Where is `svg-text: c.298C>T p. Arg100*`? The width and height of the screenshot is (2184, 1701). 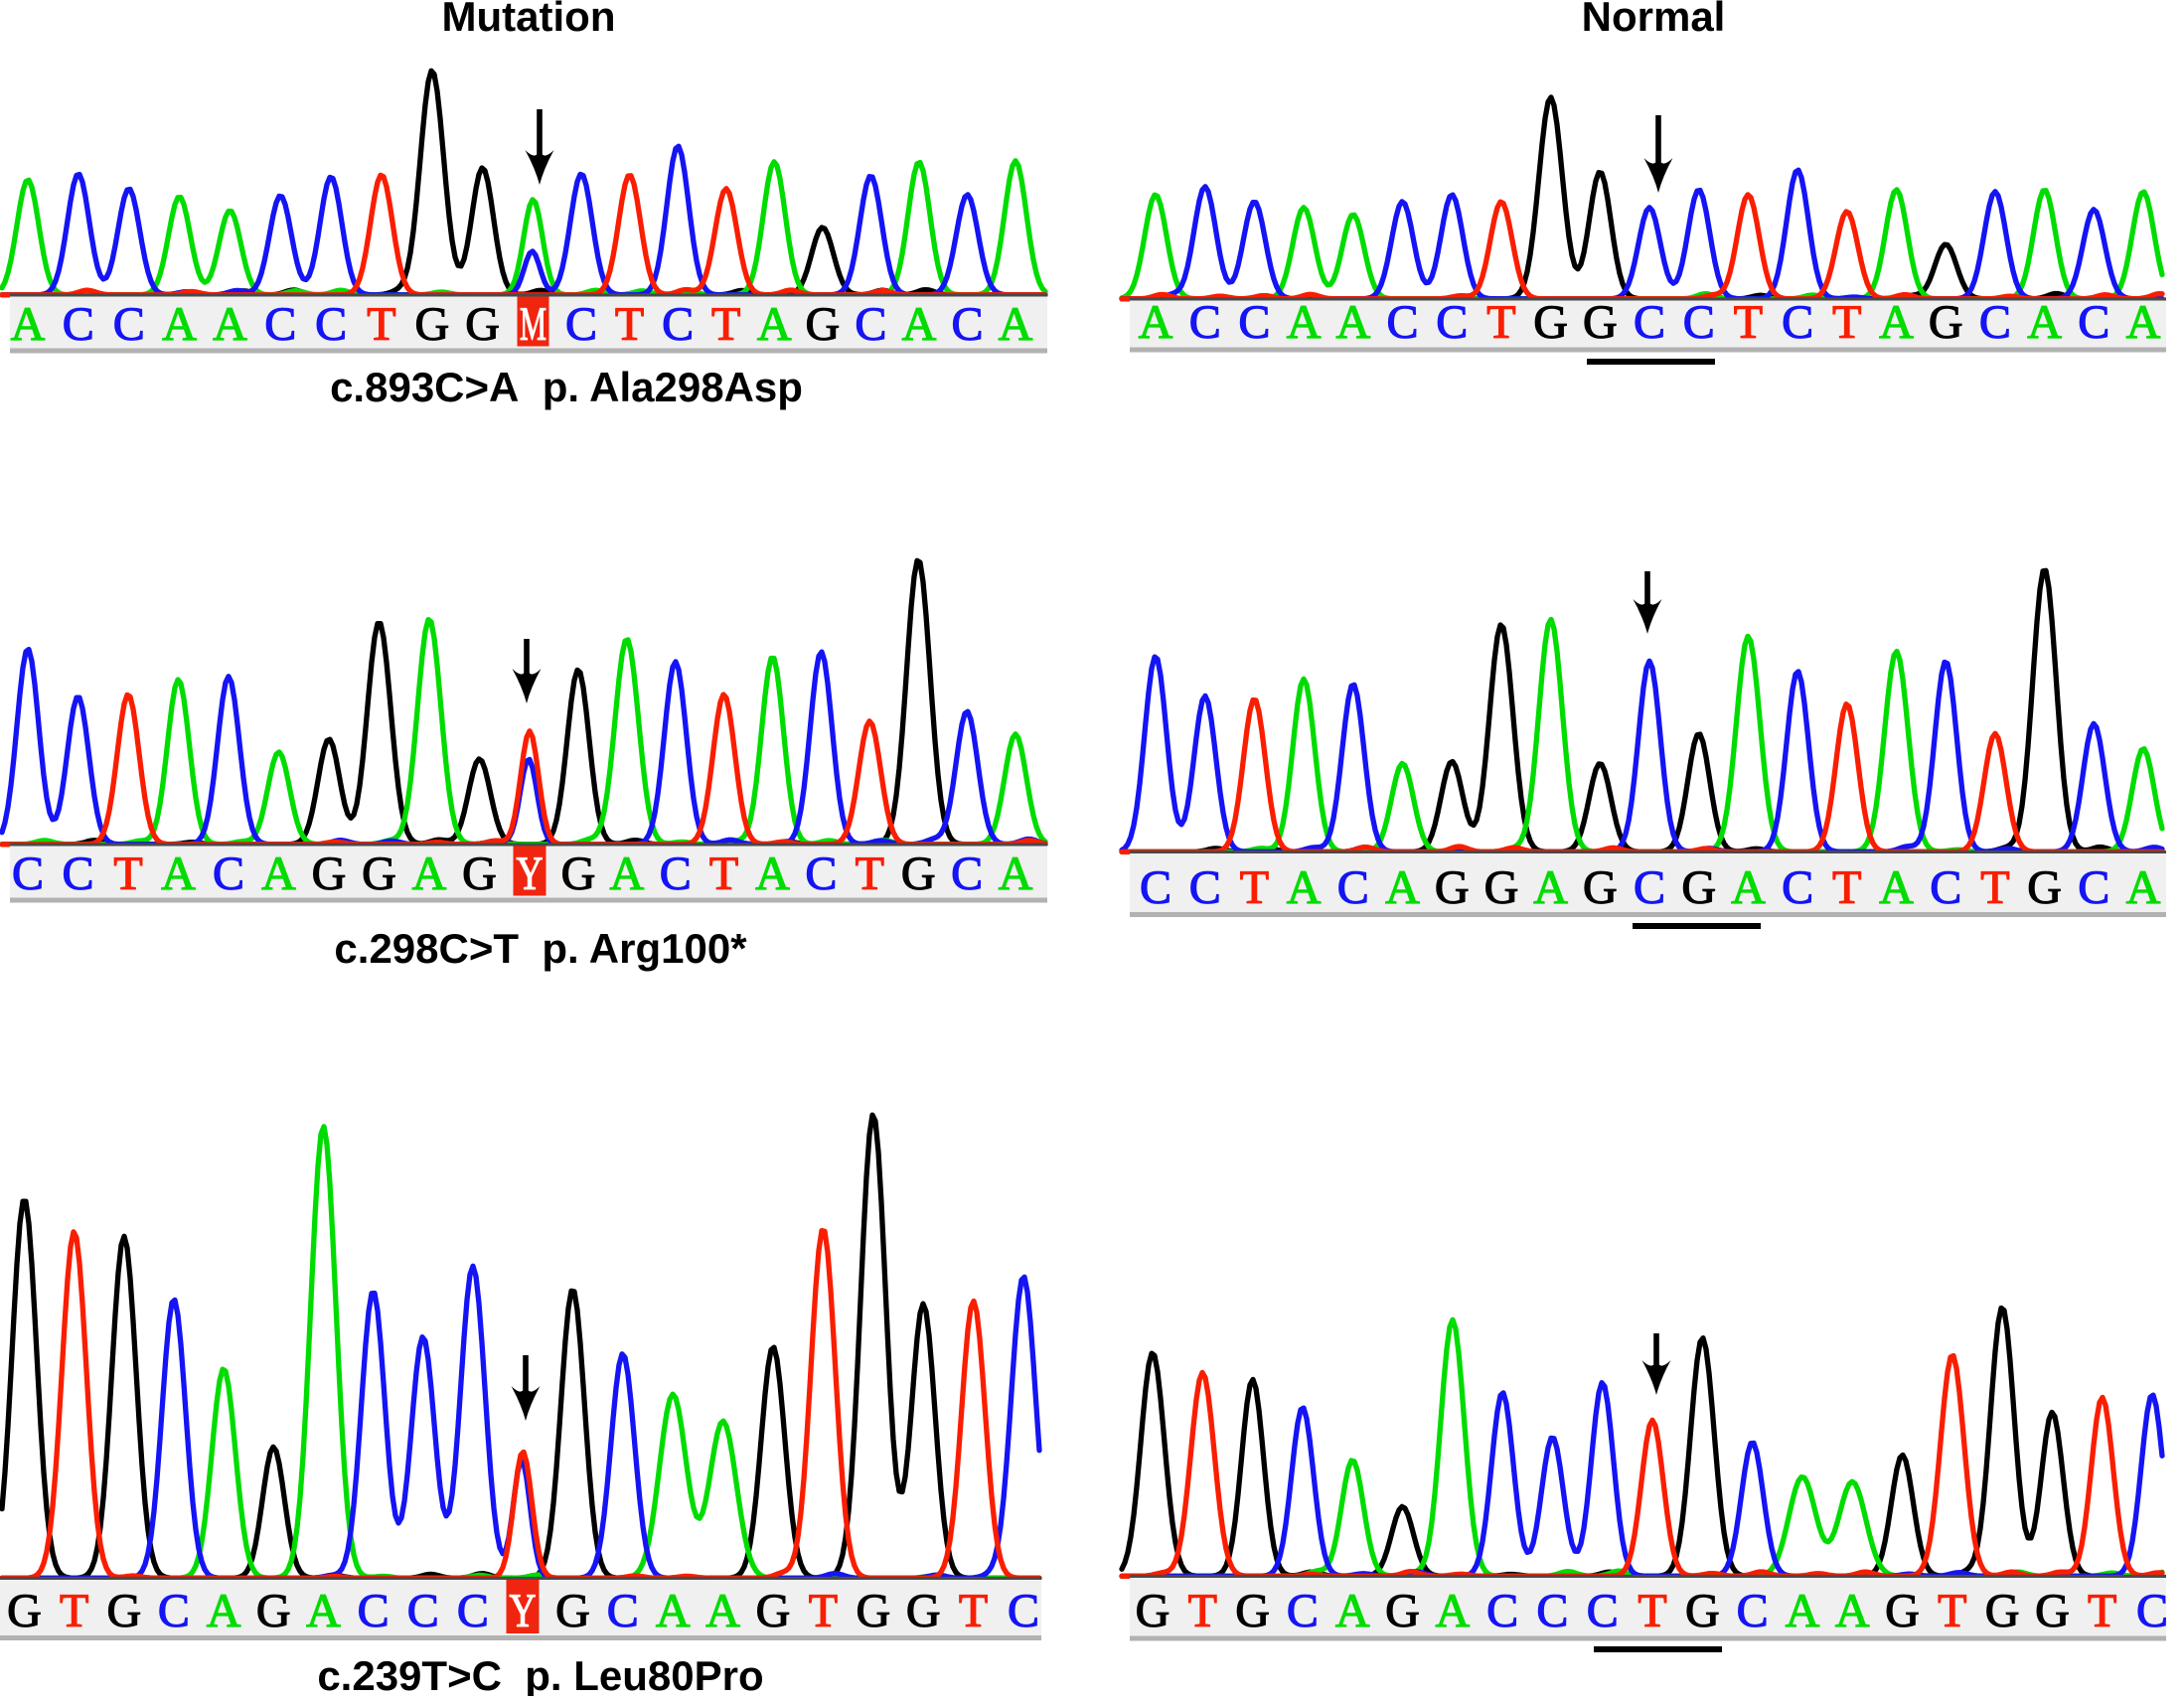 svg-text: c.298C>T p. Arg100* is located at coordinates (540, 948).